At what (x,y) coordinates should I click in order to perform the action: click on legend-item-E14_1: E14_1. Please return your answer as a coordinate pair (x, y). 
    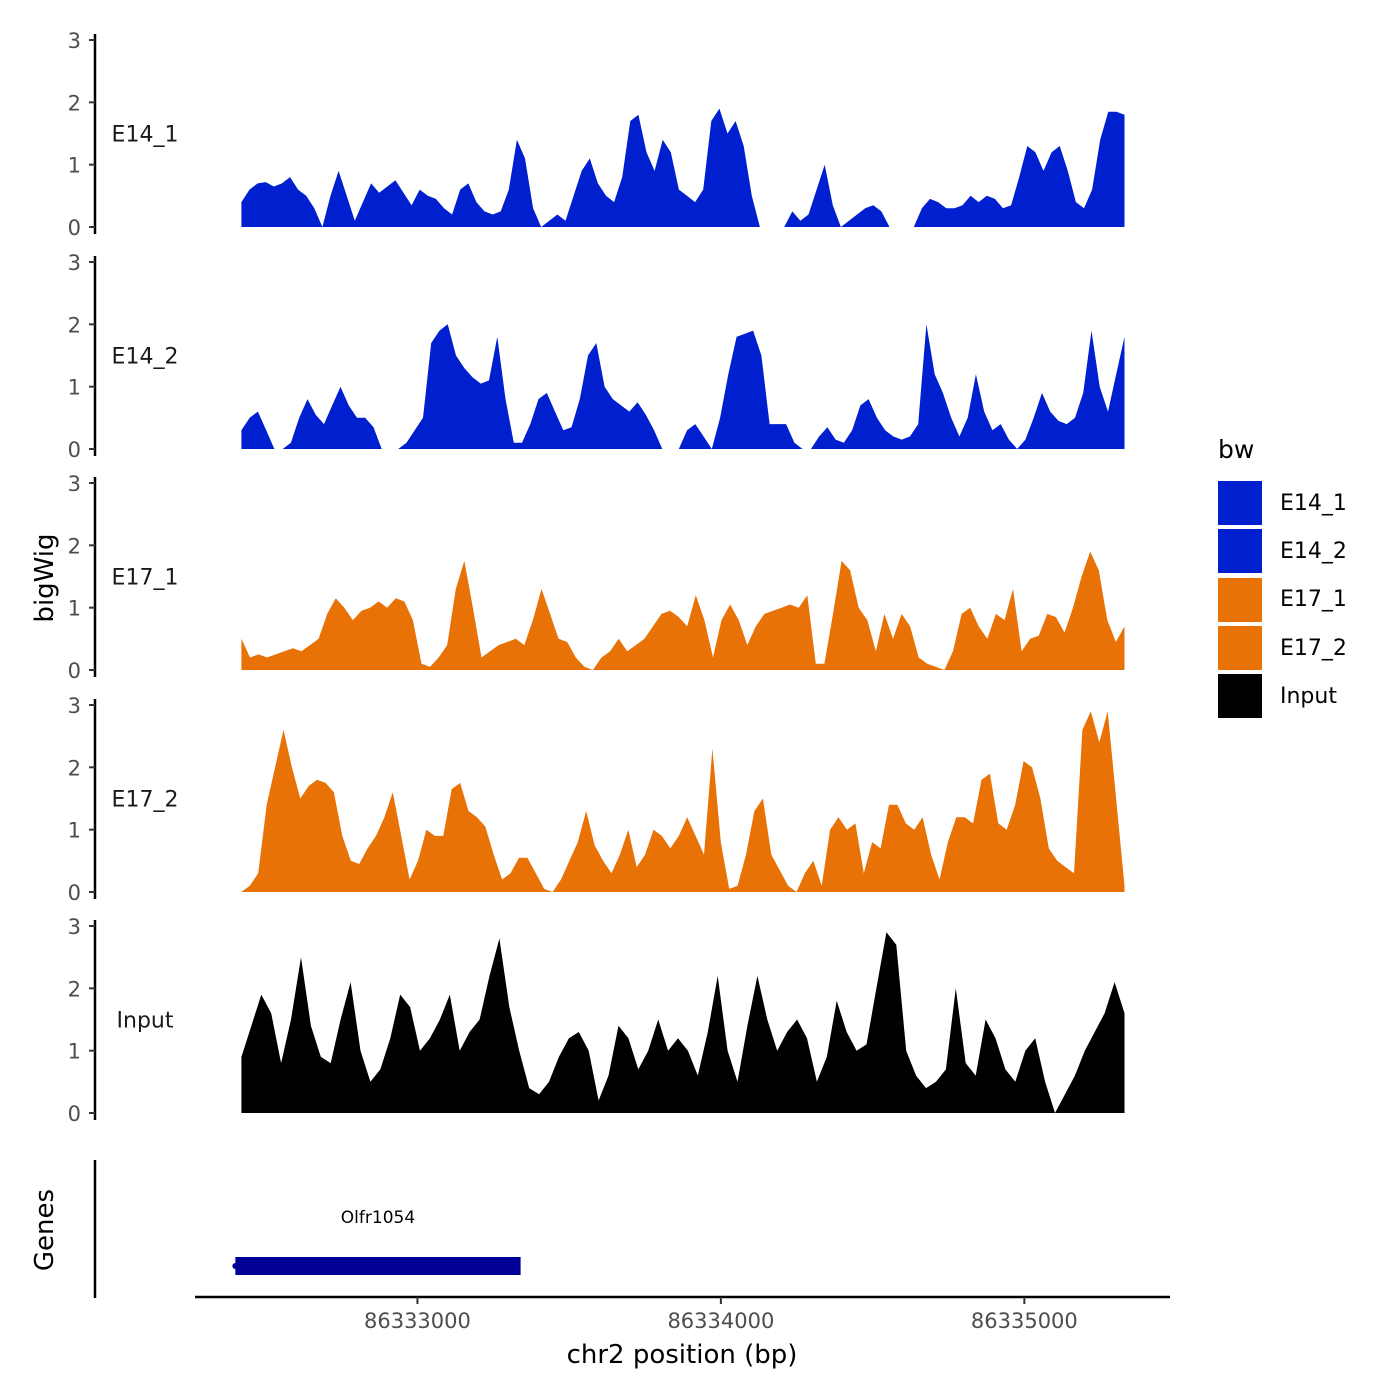
    Looking at the image, I should click on (1303, 503).